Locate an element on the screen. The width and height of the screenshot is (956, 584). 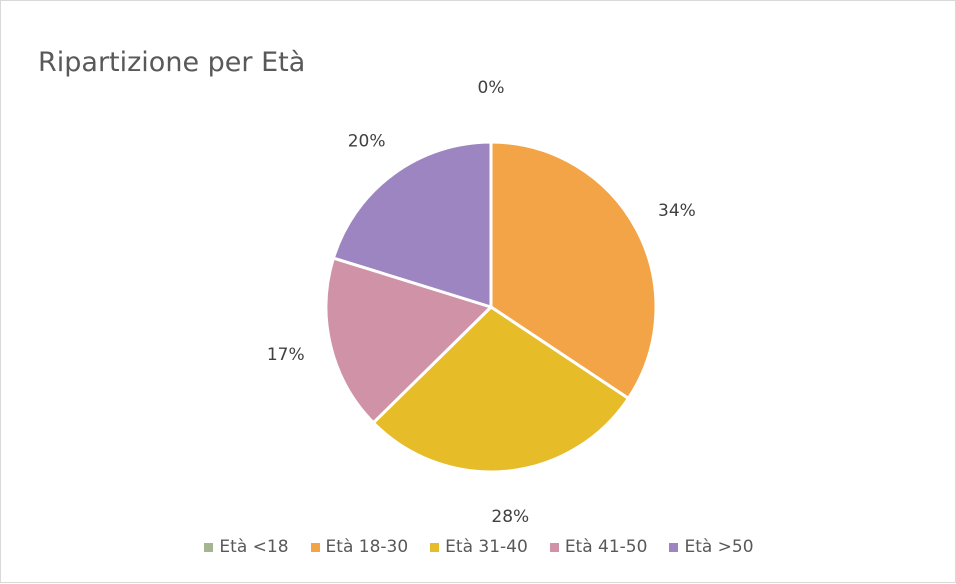
legend-item-4: Età >50 is located at coordinates (711, 547).